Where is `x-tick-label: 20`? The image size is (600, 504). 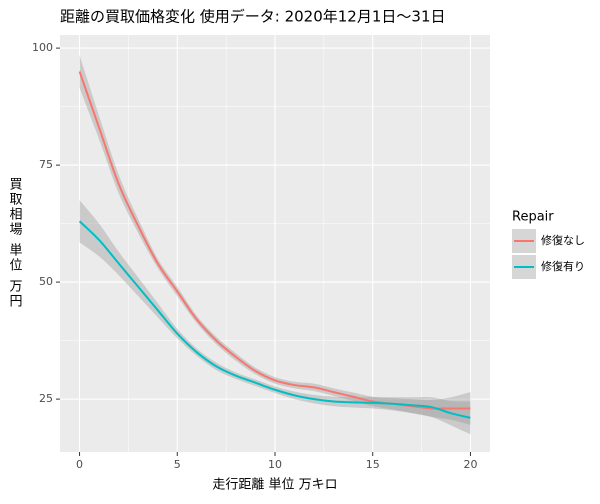
x-tick-label: 20 is located at coordinates (470, 464).